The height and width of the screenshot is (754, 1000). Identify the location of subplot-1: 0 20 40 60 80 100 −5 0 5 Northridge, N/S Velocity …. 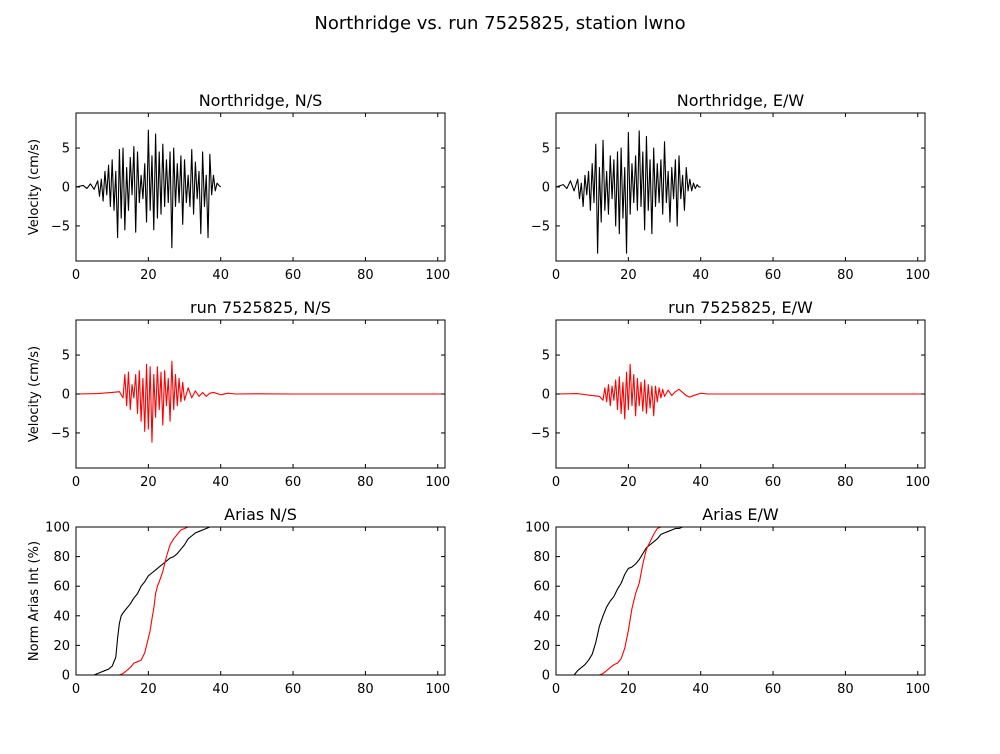
(238, 187).